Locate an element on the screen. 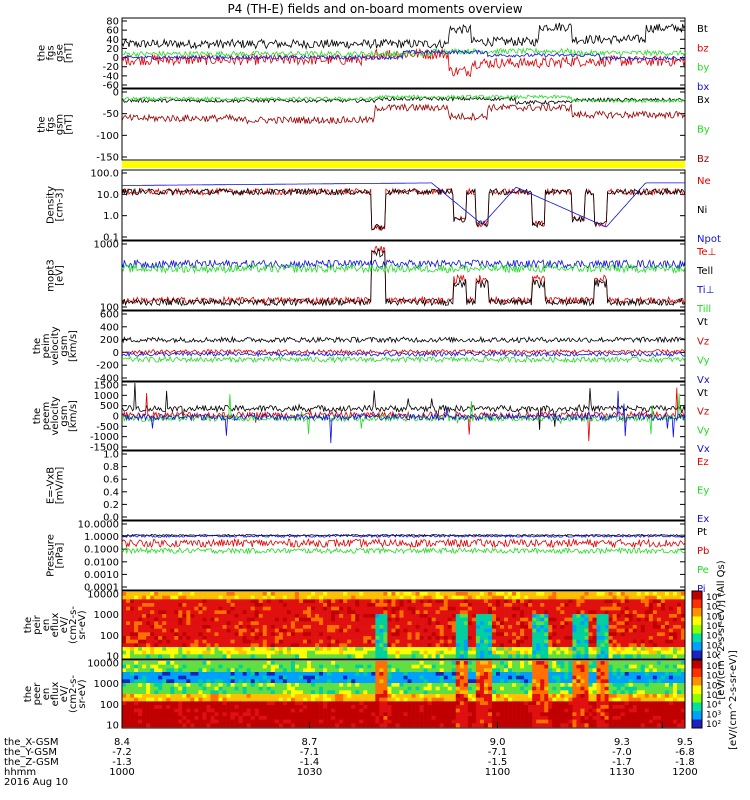 Image resolution: width=750 pixels, height=800 pixels. series-line-Vx is located at coordinates (403, 354).